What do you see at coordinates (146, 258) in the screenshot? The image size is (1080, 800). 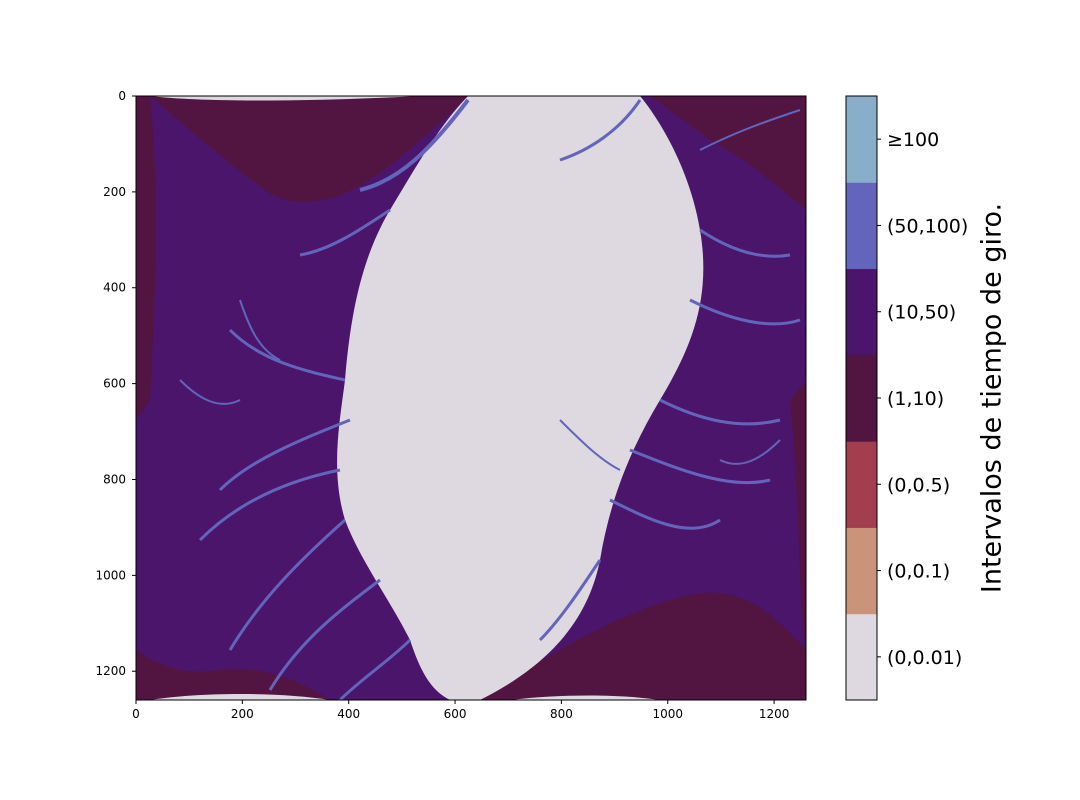 I see `region-left-edge` at bounding box center [146, 258].